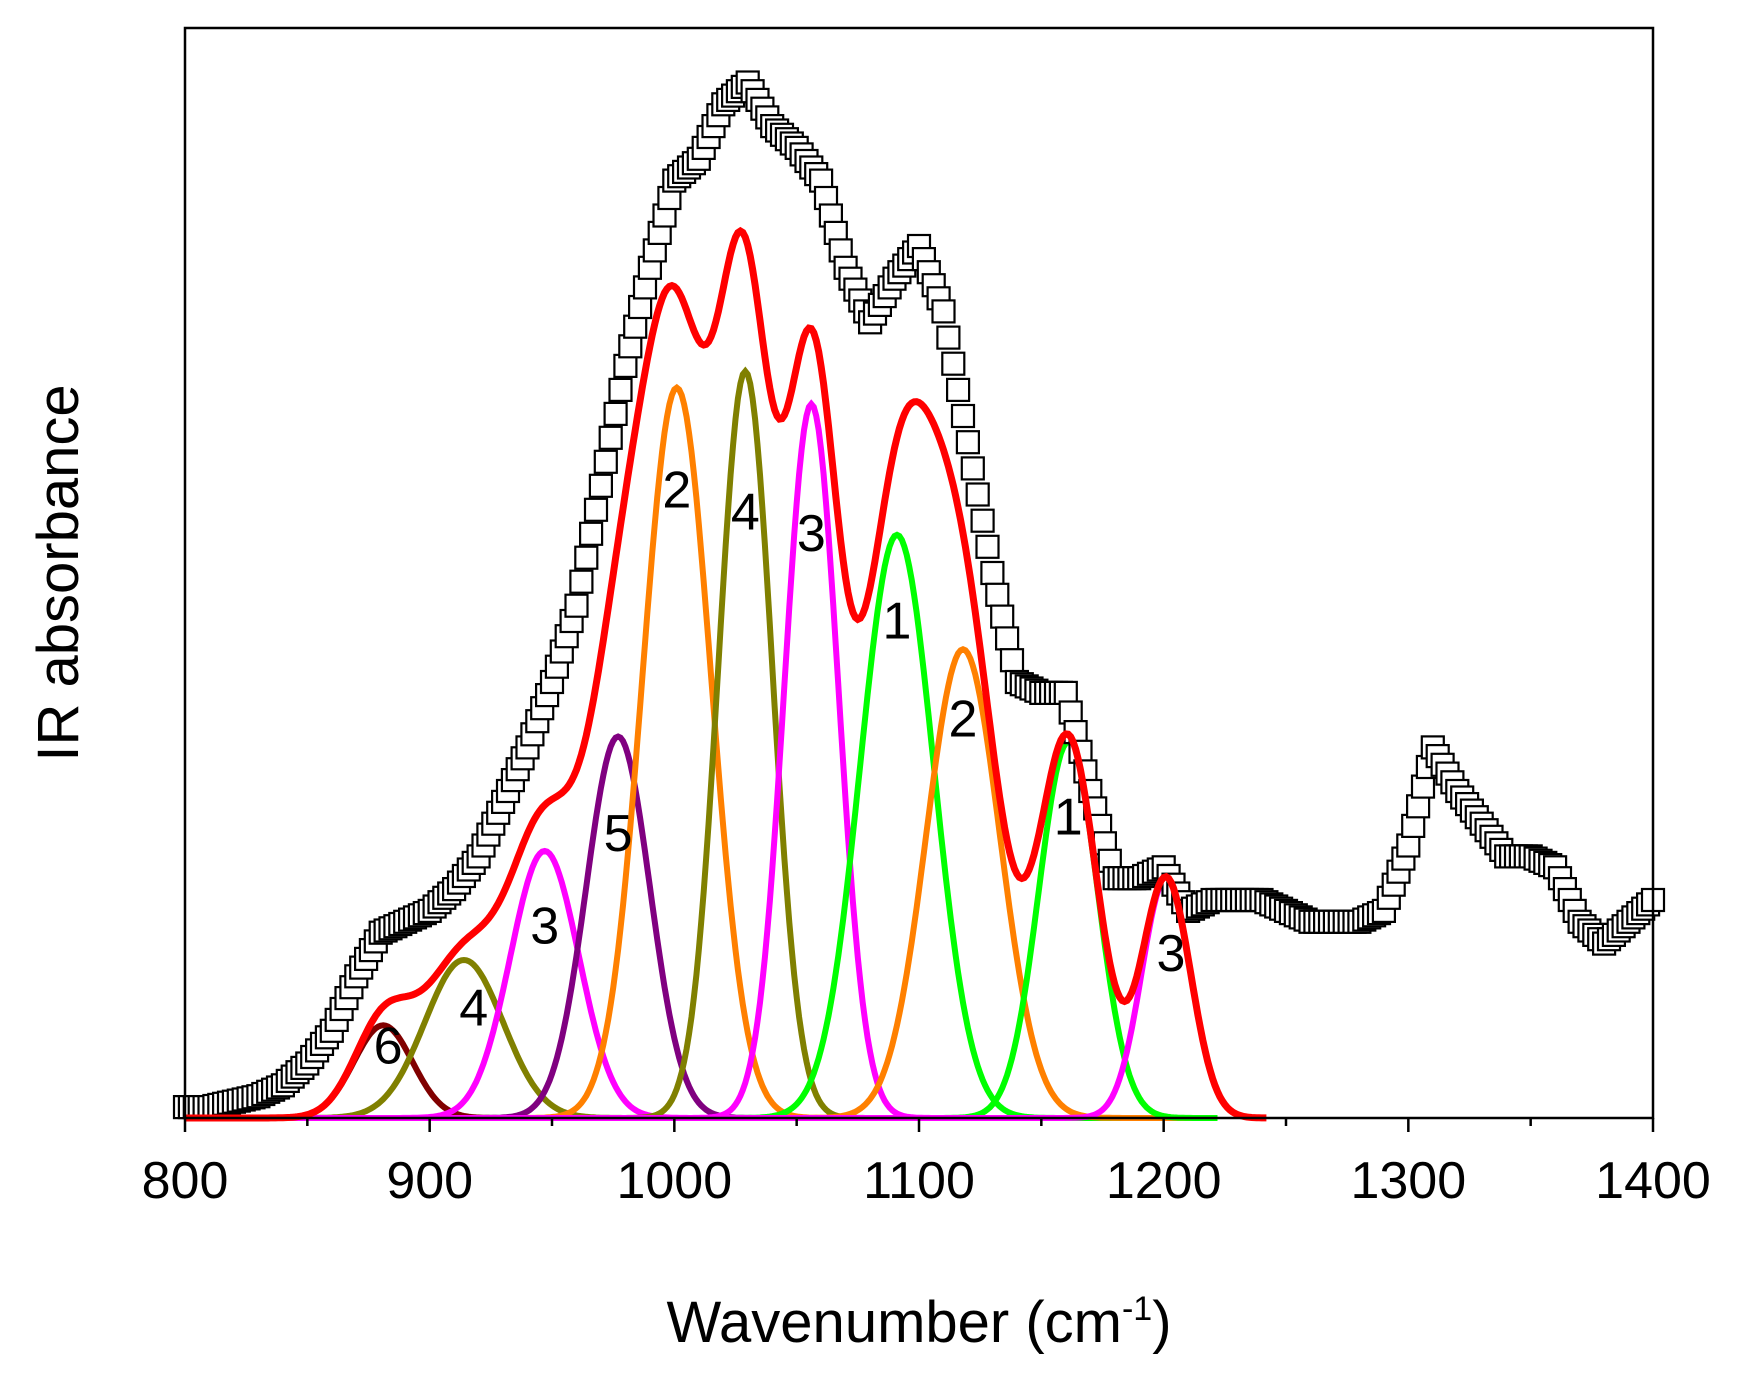 The image size is (1760, 1383). Describe the element at coordinates (674, 1181) in the screenshot. I see `x-tick-label: 1000` at that location.